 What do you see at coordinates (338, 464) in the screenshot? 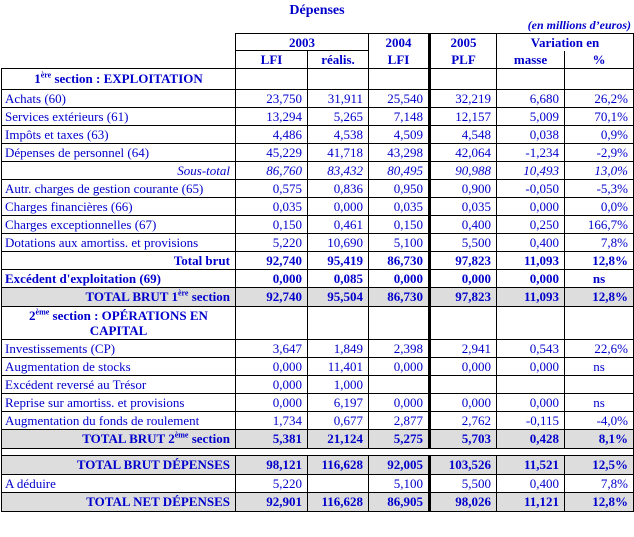
I see `cell-value: 116,628` at bounding box center [338, 464].